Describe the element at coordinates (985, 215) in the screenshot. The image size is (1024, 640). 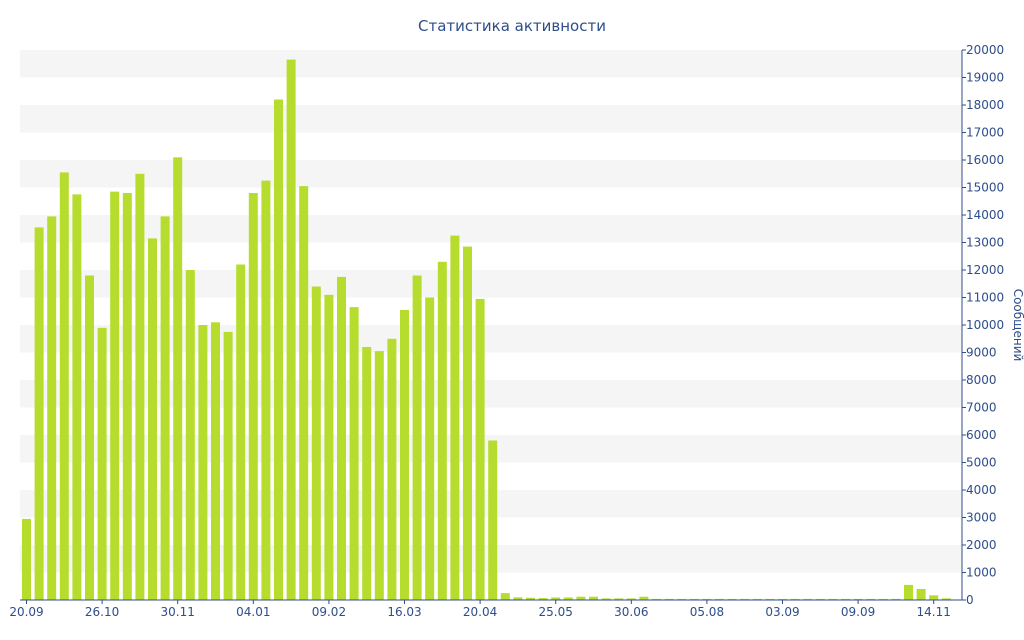
I see `y-tick-label: 14000` at that location.